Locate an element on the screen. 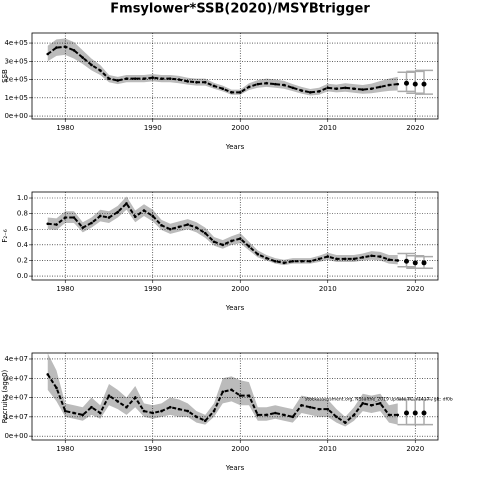 The image size is (480, 480). x-axis-label: Years is located at coordinates (235, 147).